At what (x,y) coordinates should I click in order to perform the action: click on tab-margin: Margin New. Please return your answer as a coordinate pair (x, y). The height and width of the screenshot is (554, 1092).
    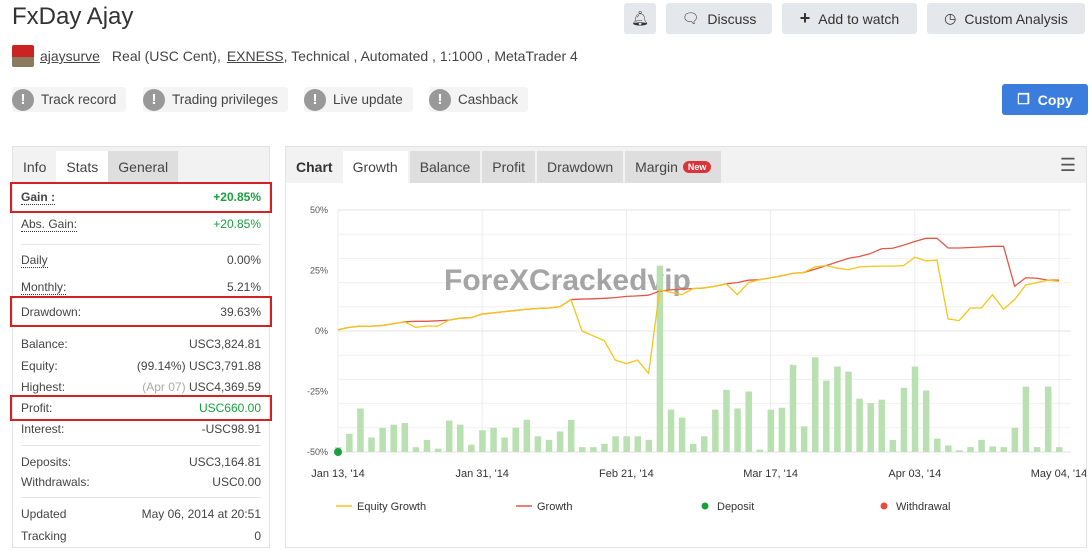
    Looking at the image, I should click on (673, 167).